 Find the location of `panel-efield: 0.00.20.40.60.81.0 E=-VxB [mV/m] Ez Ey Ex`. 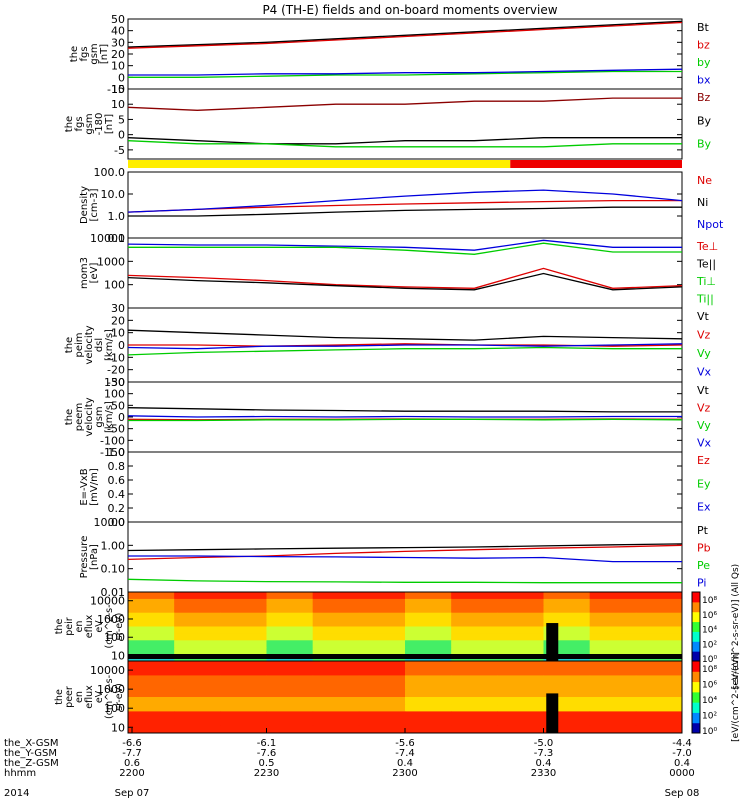

panel-efield: 0.00.20.40.60.81.0 E=-VxB [mV/m] Ez Ey Ex is located at coordinates (395, 487).